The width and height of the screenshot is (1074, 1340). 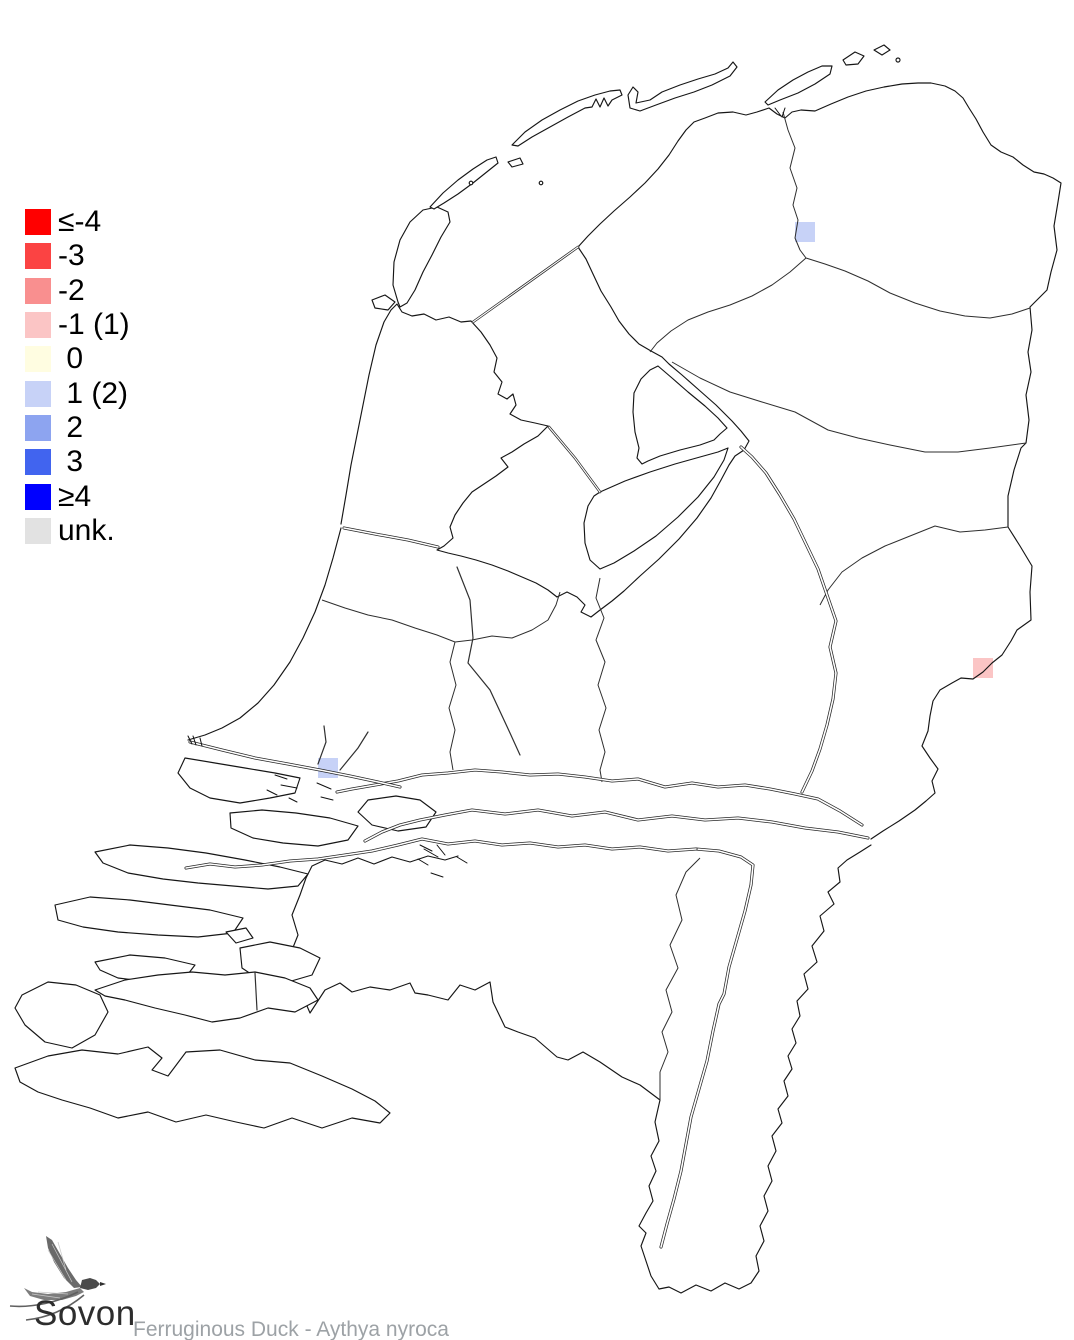 What do you see at coordinates (71, 256) in the screenshot?
I see `legend-label: -3` at bounding box center [71, 256].